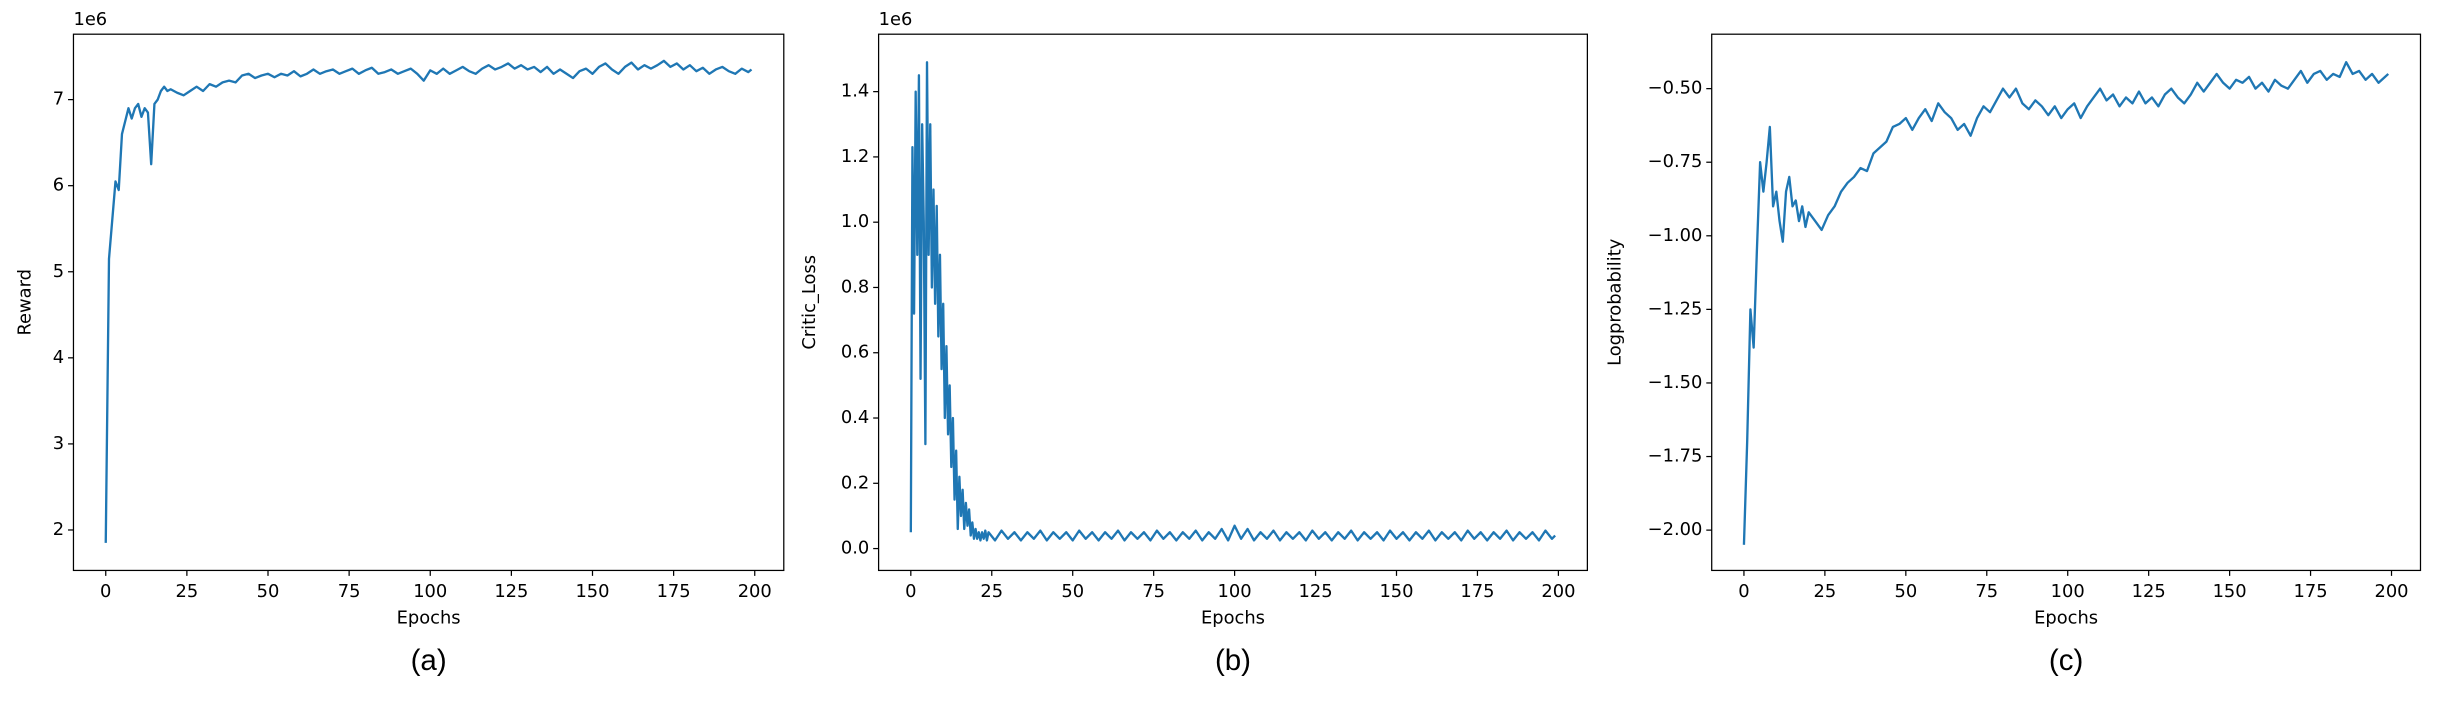  I want to click on y-tick-label: 3, so click(58, 443).